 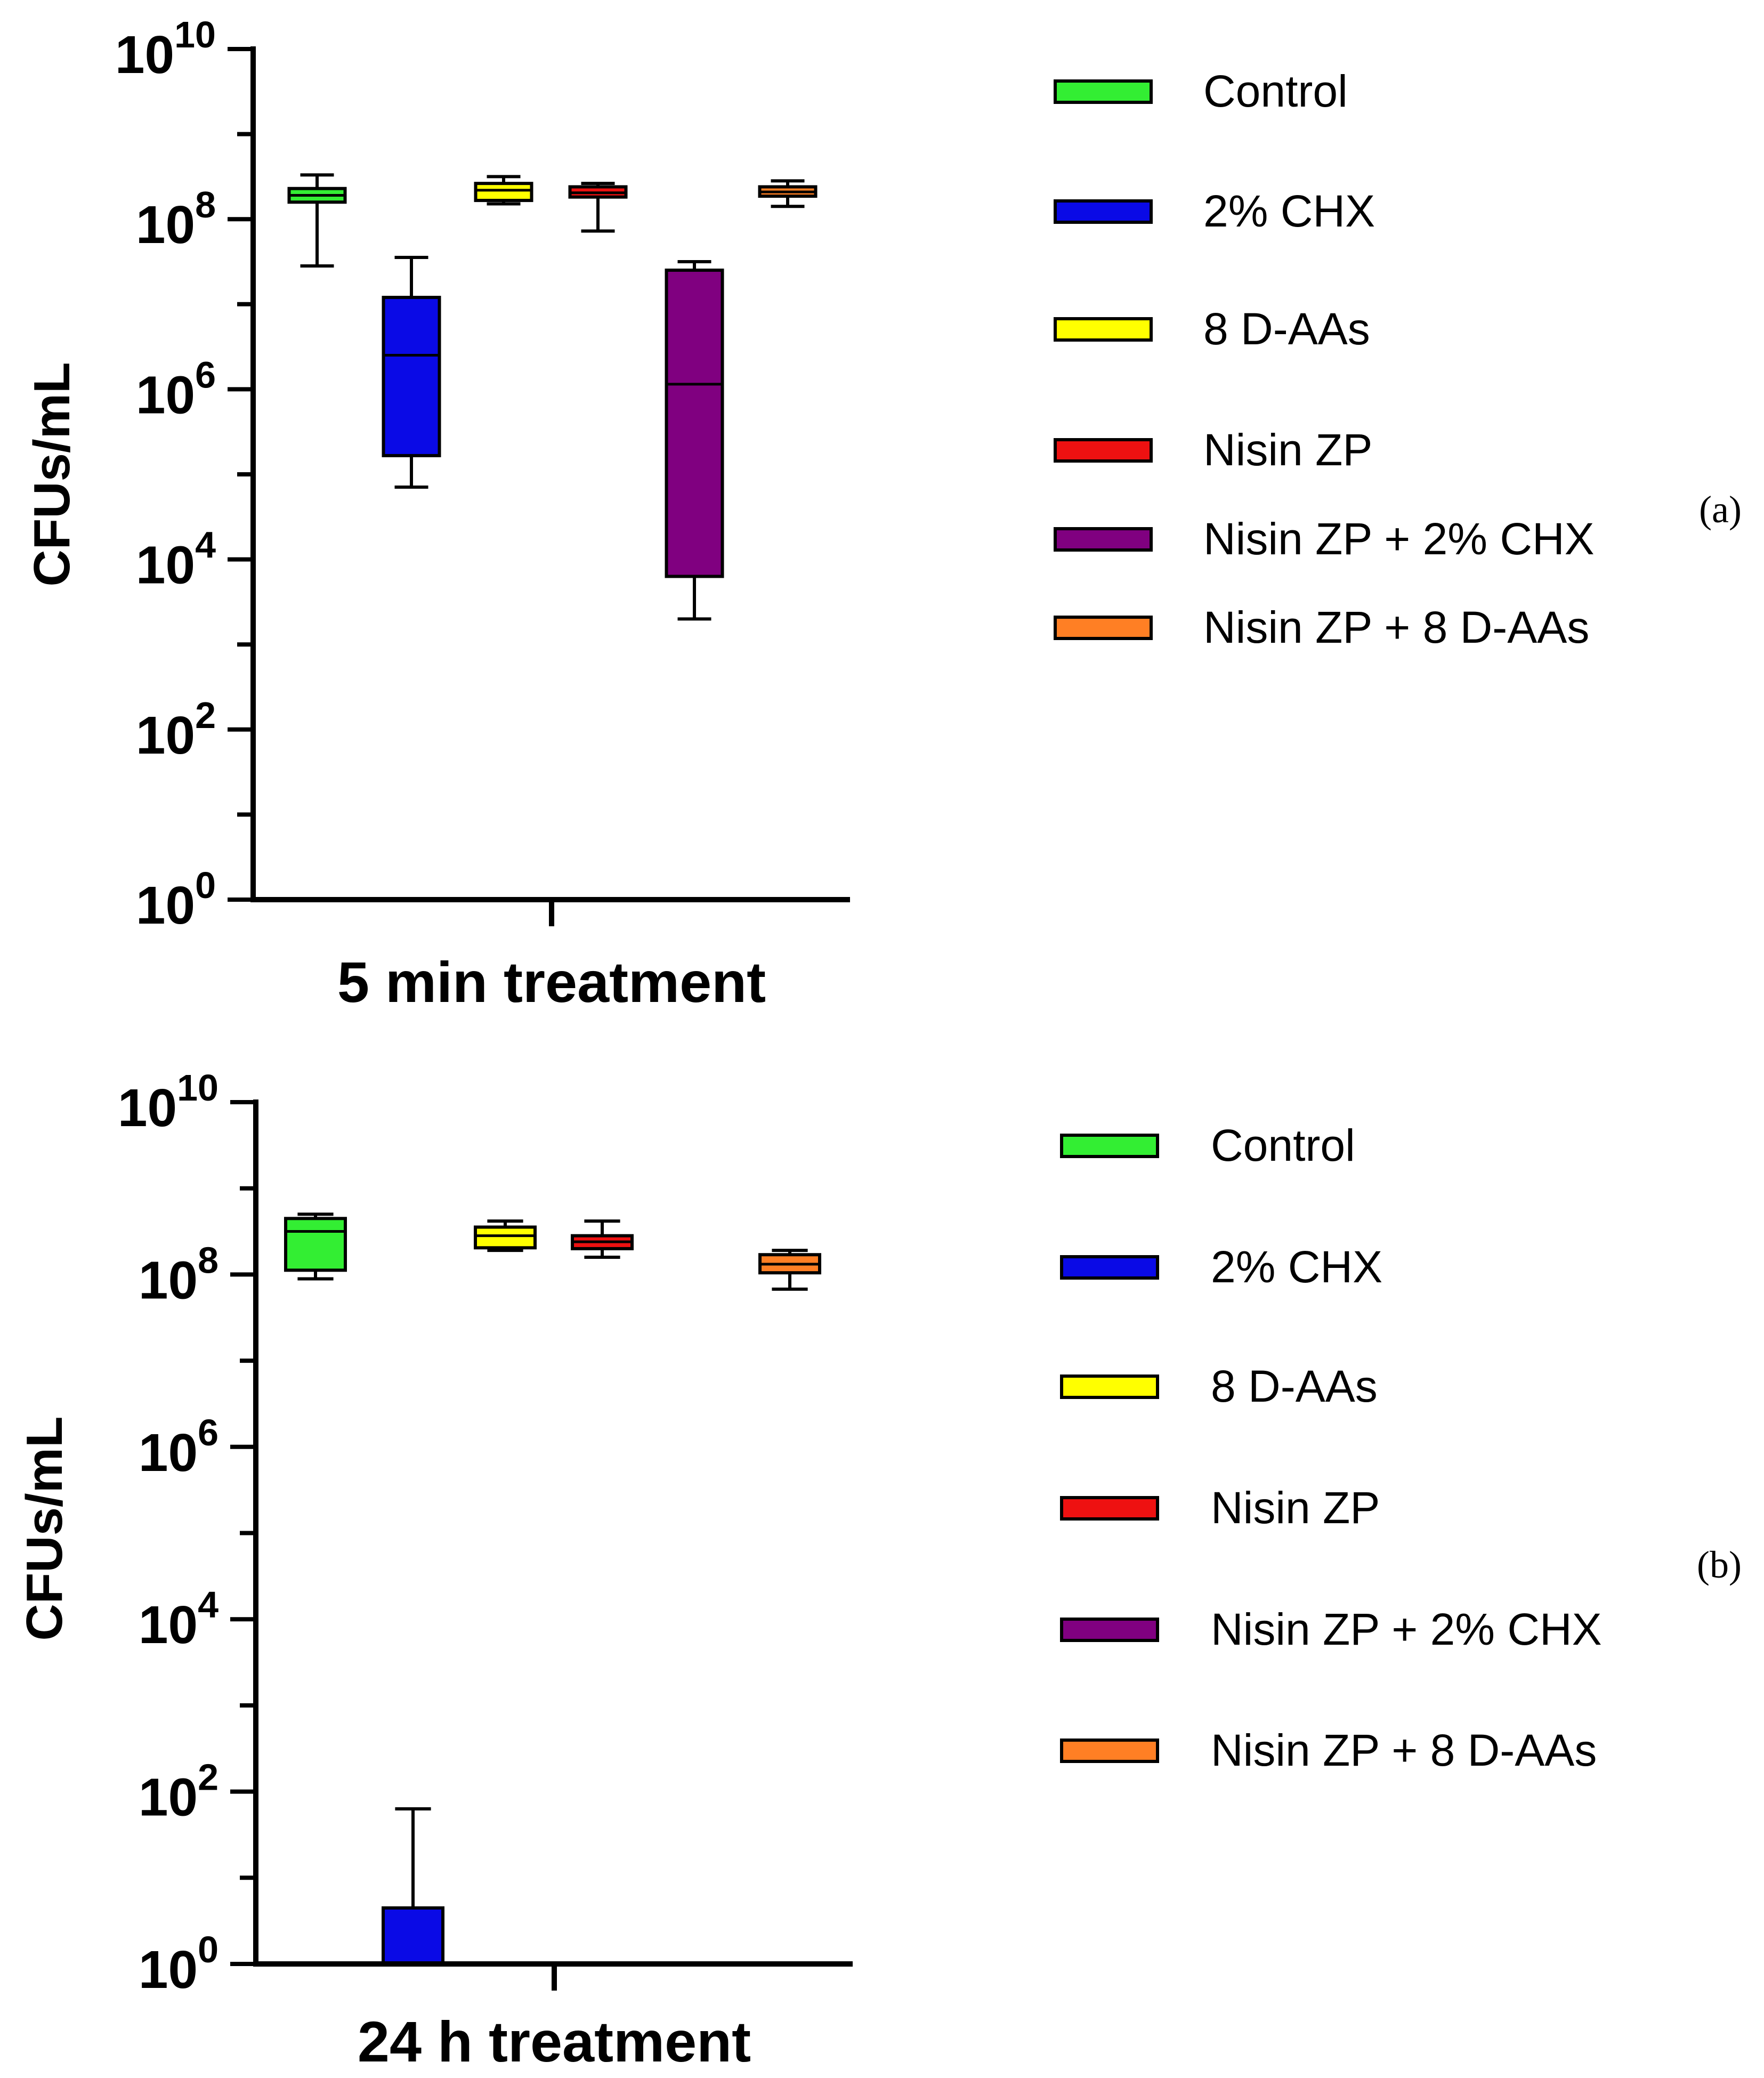 I want to click on panel-label: (b), so click(x=1719, y=1565).